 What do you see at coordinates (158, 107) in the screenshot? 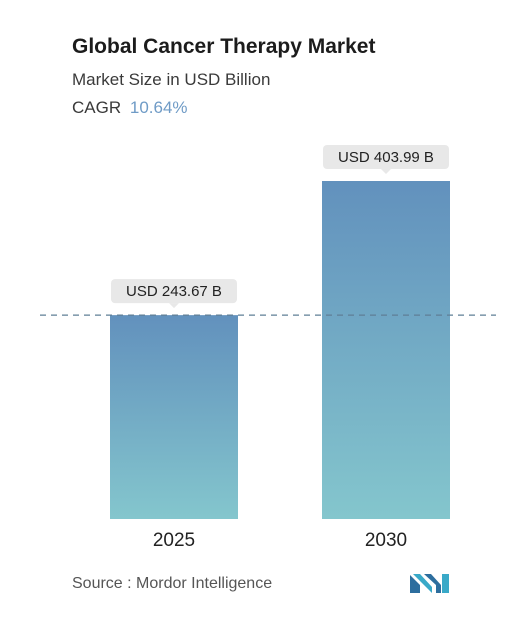
I see `cagr-value: 10.64%` at bounding box center [158, 107].